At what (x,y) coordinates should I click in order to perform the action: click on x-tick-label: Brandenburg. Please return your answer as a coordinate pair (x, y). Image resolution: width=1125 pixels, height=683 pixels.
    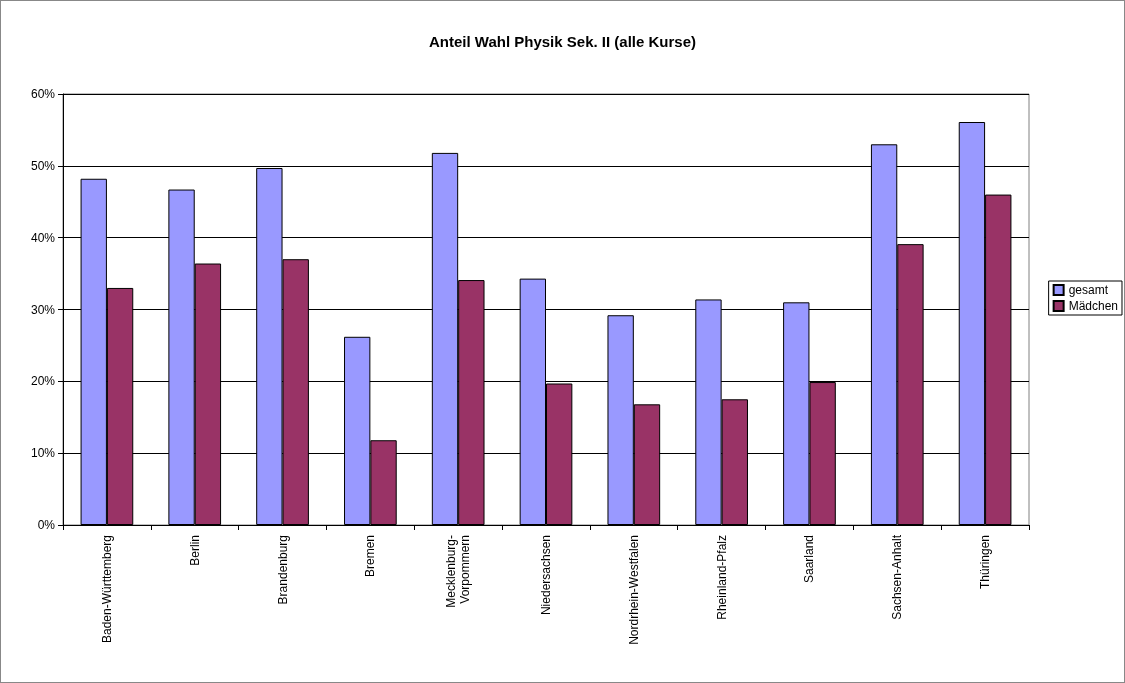
    Looking at the image, I should click on (282, 570).